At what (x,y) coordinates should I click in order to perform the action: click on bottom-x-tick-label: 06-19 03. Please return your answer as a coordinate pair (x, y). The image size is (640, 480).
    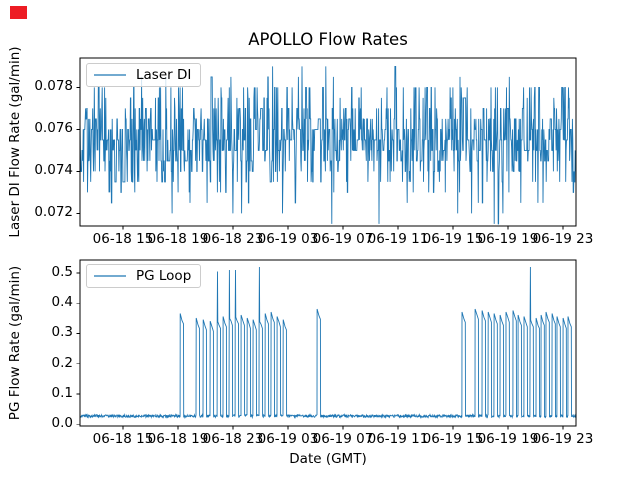
    Looking at the image, I should click on (288, 439).